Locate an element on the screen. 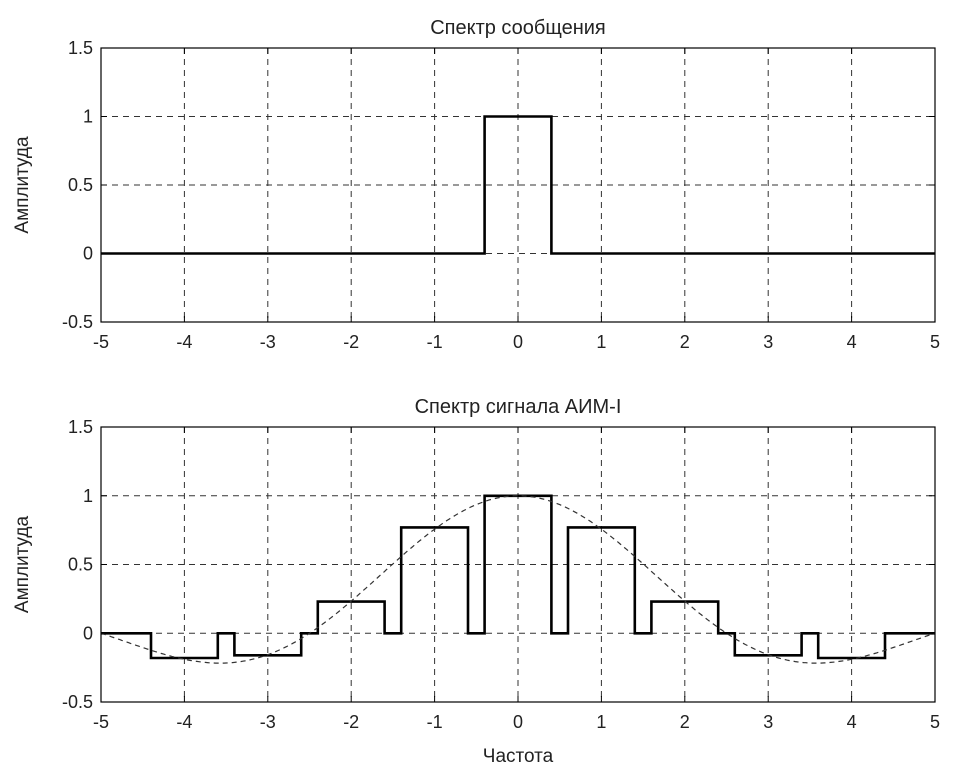  chart-title: Спектр сообщения is located at coordinates (518, 28).